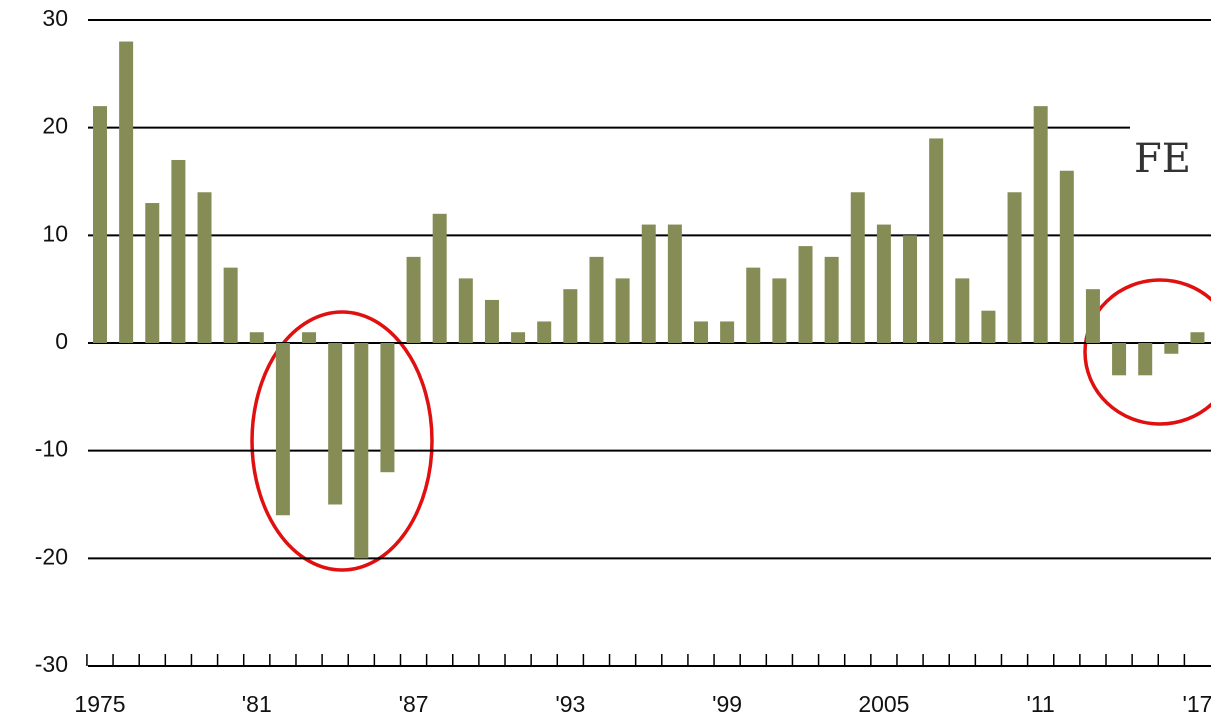 The width and height of the screenshot is (1211, 721). What do you see at coordinates (99, 704) in the screenshot?
I see `x-tick-label: 1975` at bounding box center [99, 704].